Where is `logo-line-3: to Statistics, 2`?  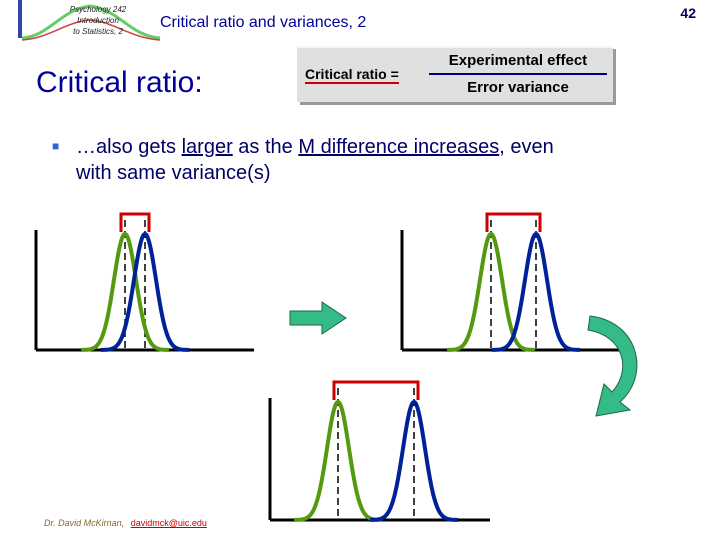
logo-line-3: to Statistics, 2 is located at coordinates (98, 31).